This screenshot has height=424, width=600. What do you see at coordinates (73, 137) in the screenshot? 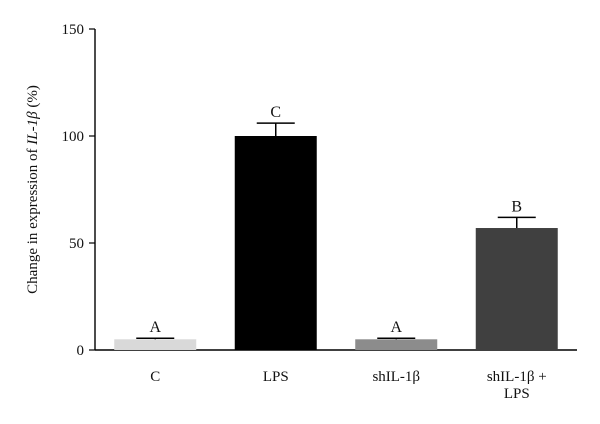
I see `y-tick-label: 100` at bounding box center [73, 137].